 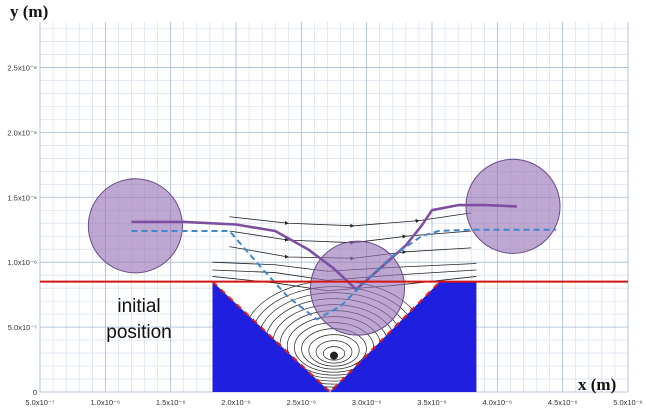 What do you see at coordinates (139, 319) in the screenshot?
I see `initial-position-annotation: initial position` at bounding box center [139, 319].